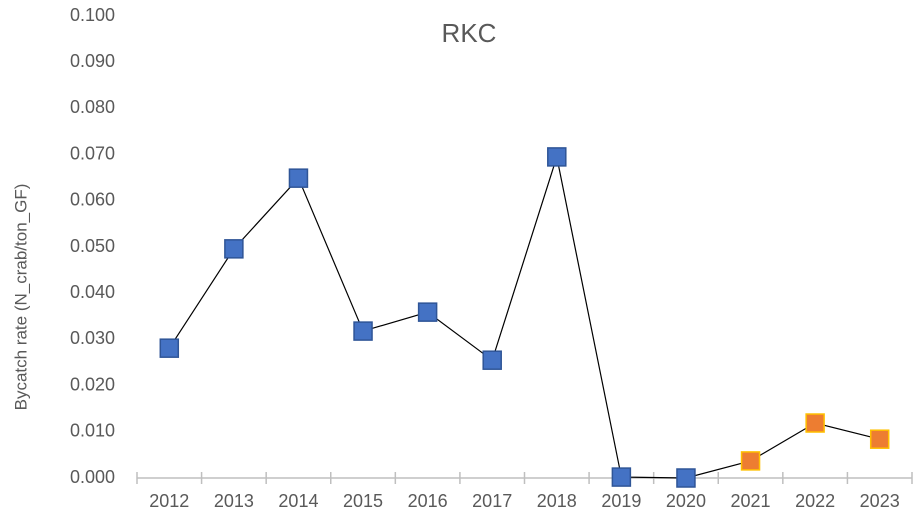 The height and width of the screenshot is (525, 919). What do you see at coordinates (469, 33) in the screenshot?
I see `chart-title: RKC` at bounding box center [469, 33].